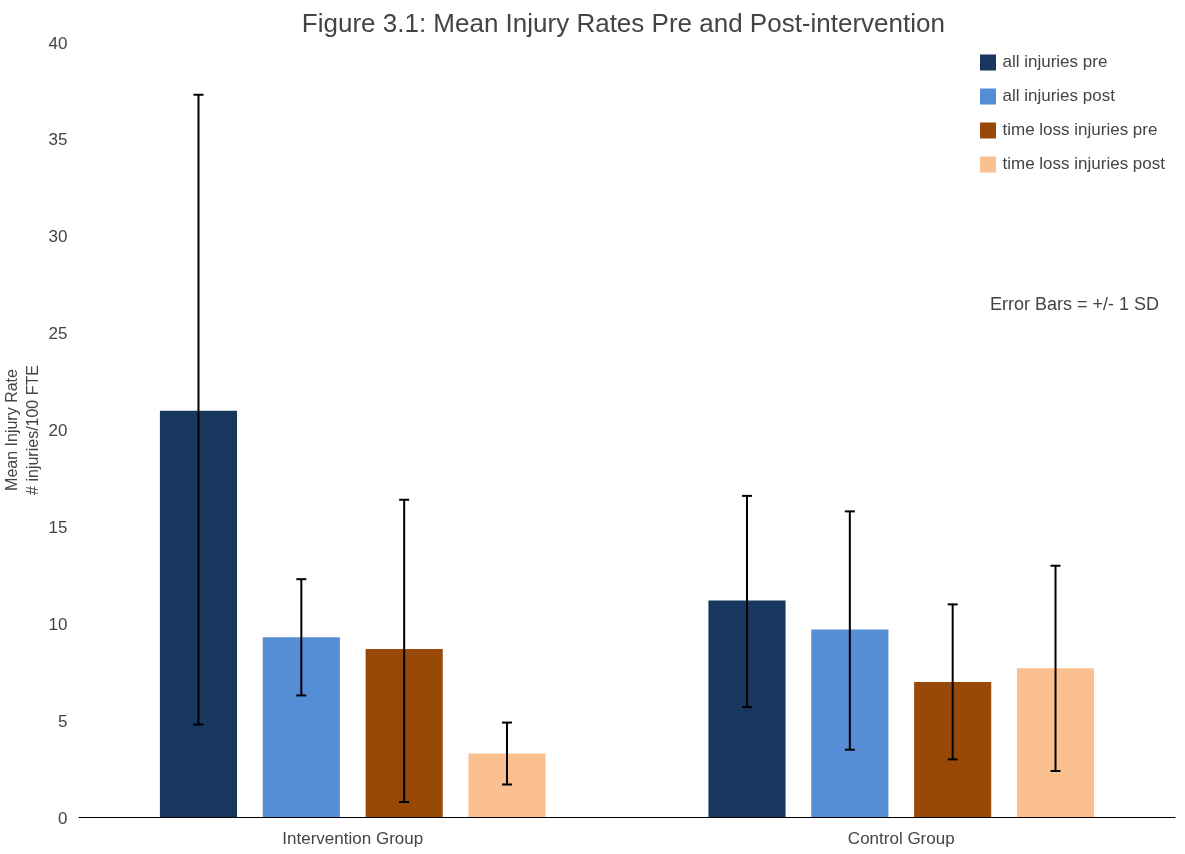 The height and width of the screenshot is (854, 1185). What do you see at coordinates (58, 43) in the screenshot?
I see `y-tick-label: 40` at bounding box center [58, 43].